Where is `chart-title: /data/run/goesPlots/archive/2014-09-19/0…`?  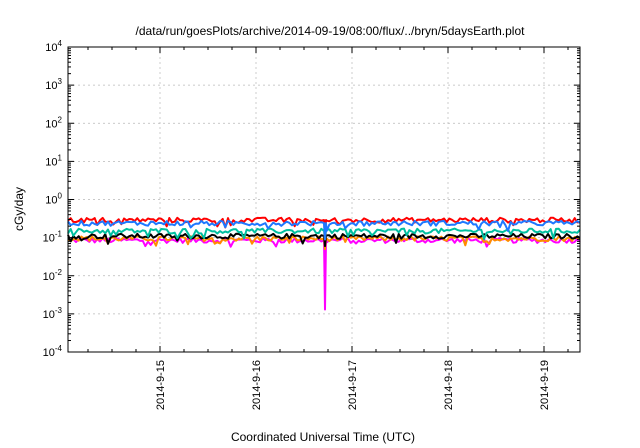
chart-title: /data/run/goesPlots/archive/2014-09-19/0… is located at coordinates (331, 31).